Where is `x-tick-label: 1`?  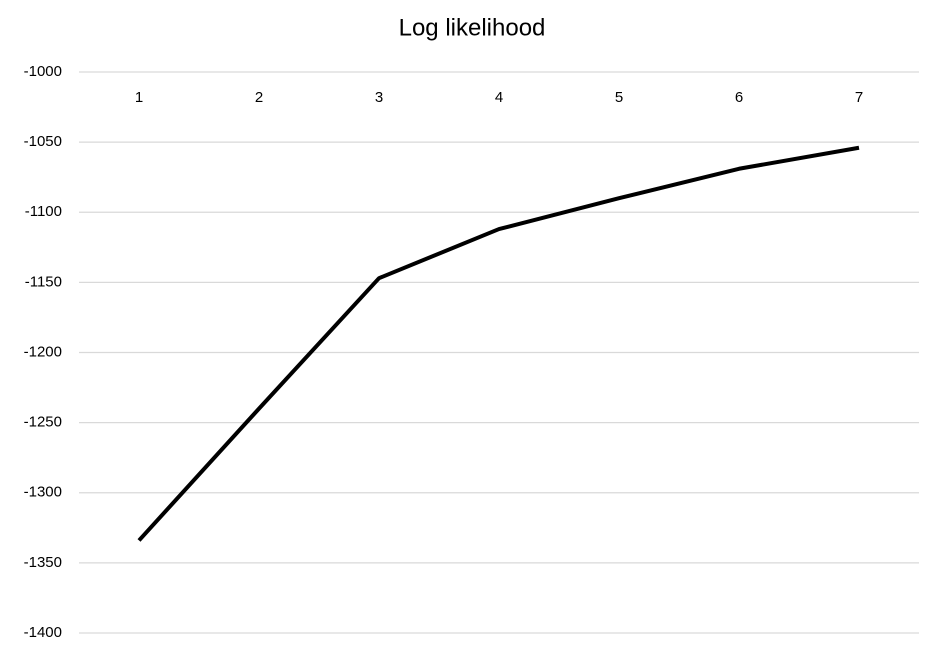 x-tick-label: 1 is located at coordinates (139, 97).